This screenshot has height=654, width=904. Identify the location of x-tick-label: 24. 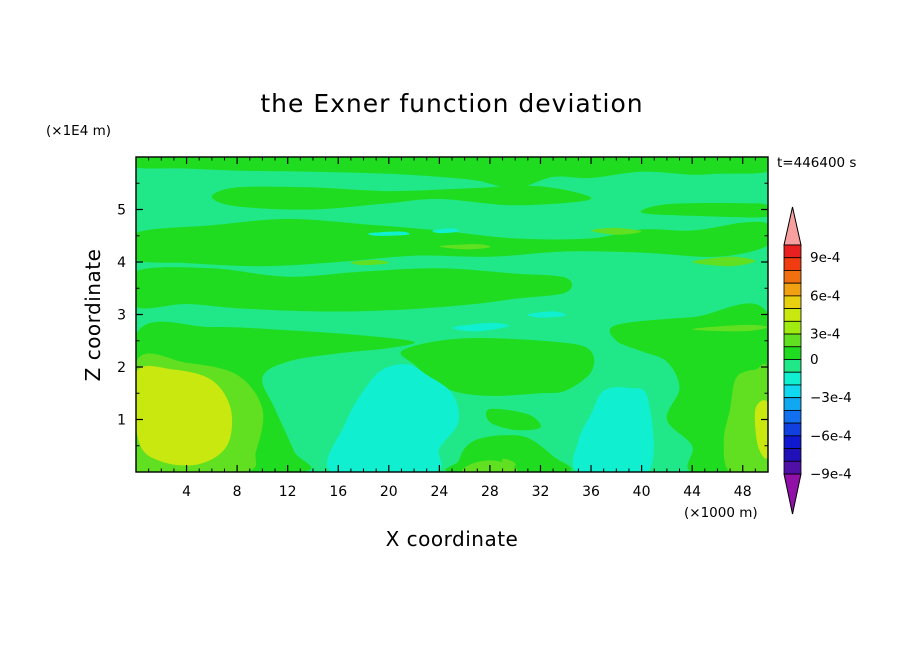
(439, 492).